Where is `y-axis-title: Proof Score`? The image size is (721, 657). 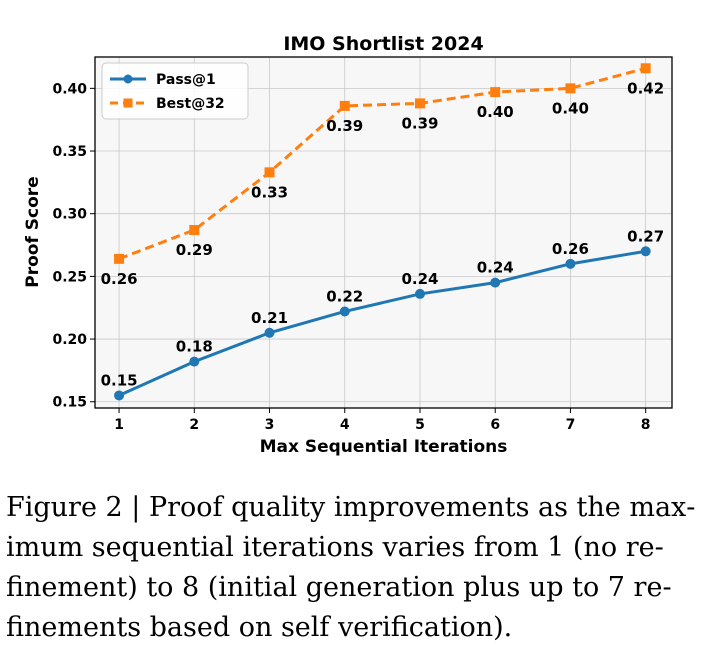 y-axis-title: Proof Score is located at coordinates (33, 231).